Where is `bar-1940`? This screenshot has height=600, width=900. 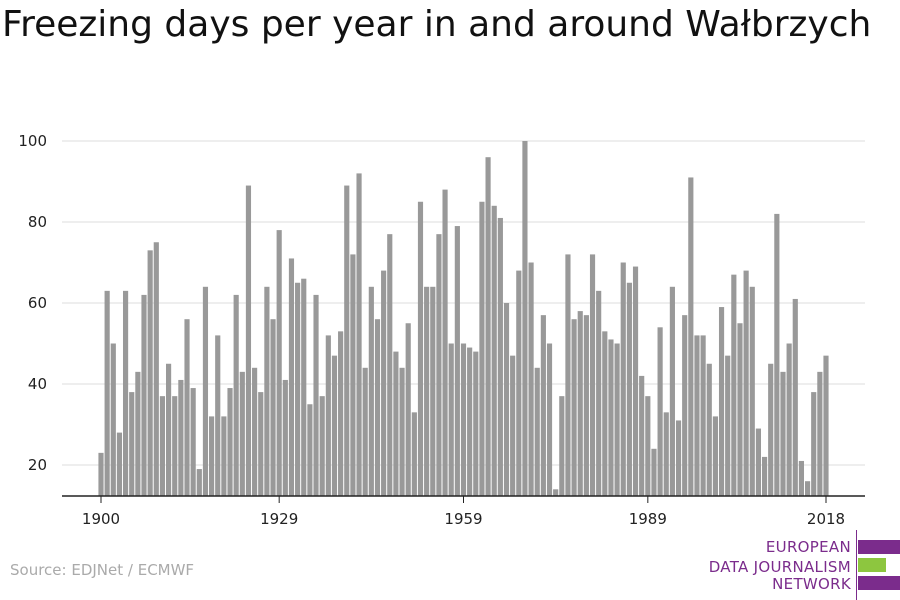 bar-1940 is located at coordinates (347, 341).